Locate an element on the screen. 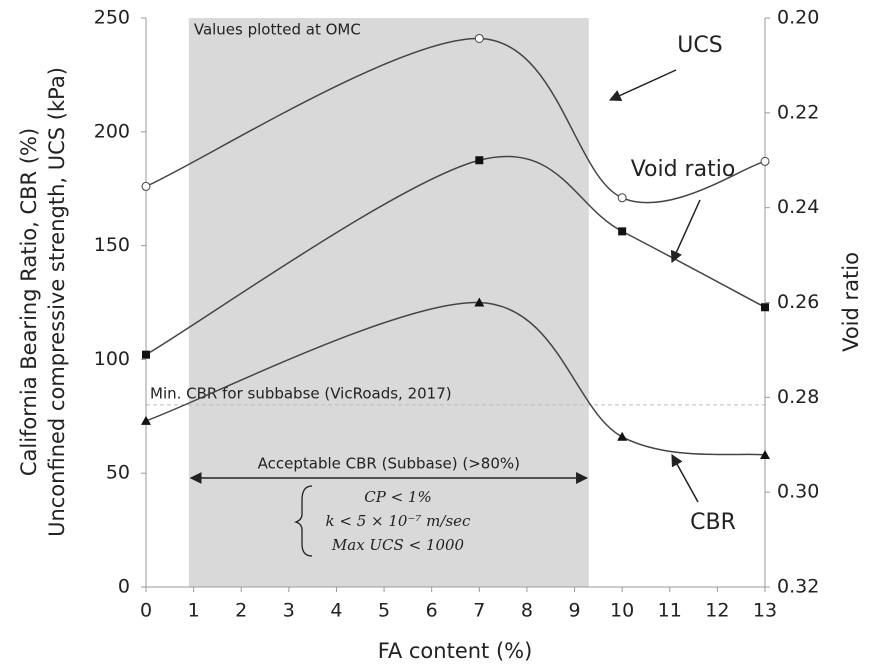 The image size is (871, 670). y2-tick-label: 0.20 is located at coordinates (798, 18).